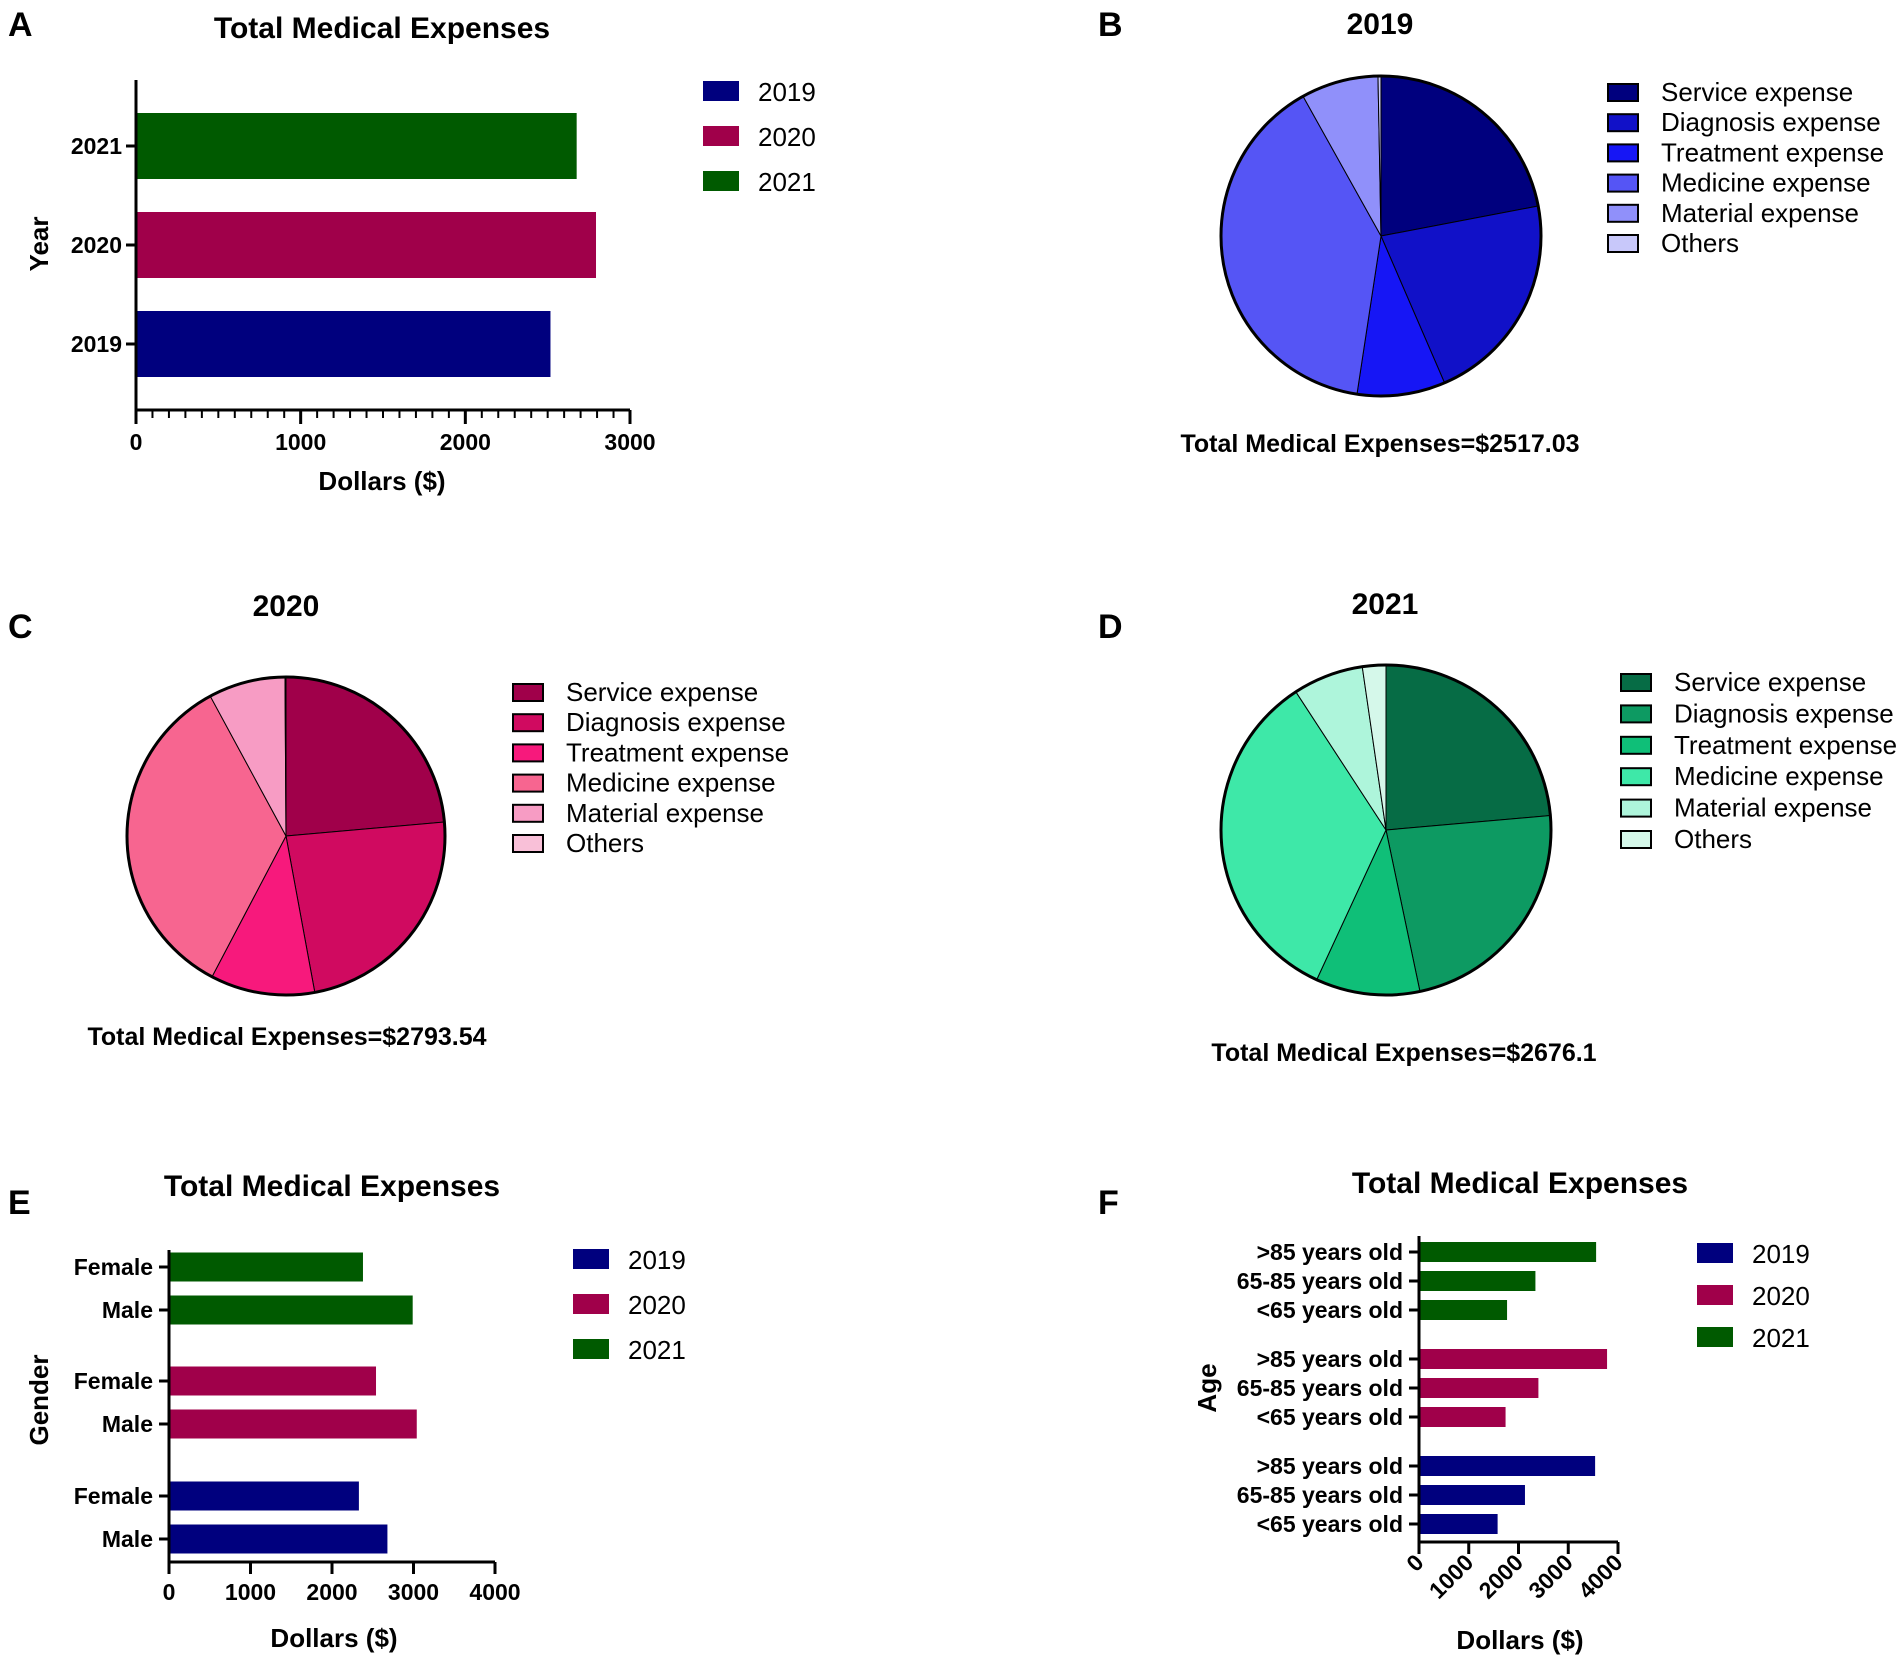 The height and width of the screenshot is (1659, 1902). I want to click on panel-letter-a: A, so click(20, 25).